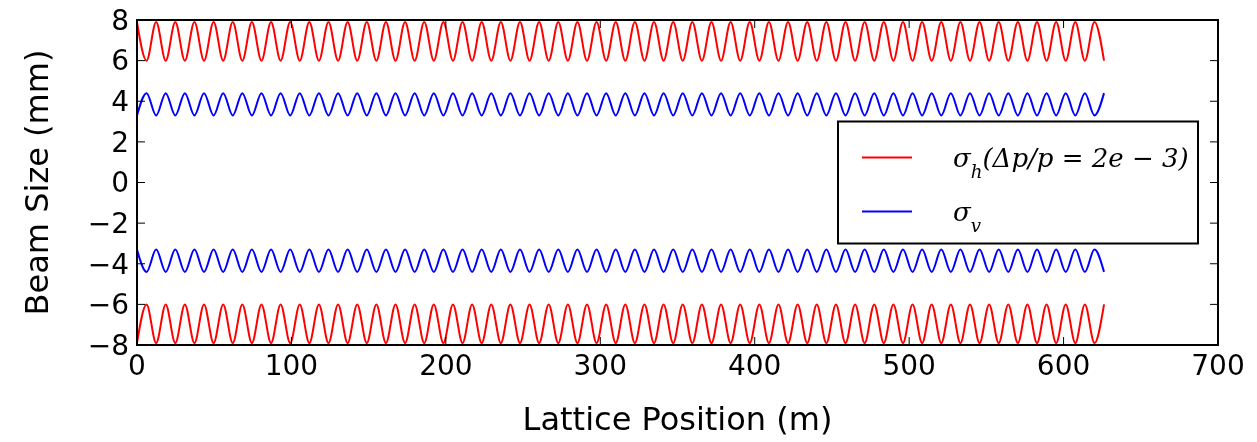 The height and width of the screenshot is (442, 1257). What do you see at coordinates (108, 345) in the screenshot?
I see `y-tick-label: −8` at bounding box center [108, 345].